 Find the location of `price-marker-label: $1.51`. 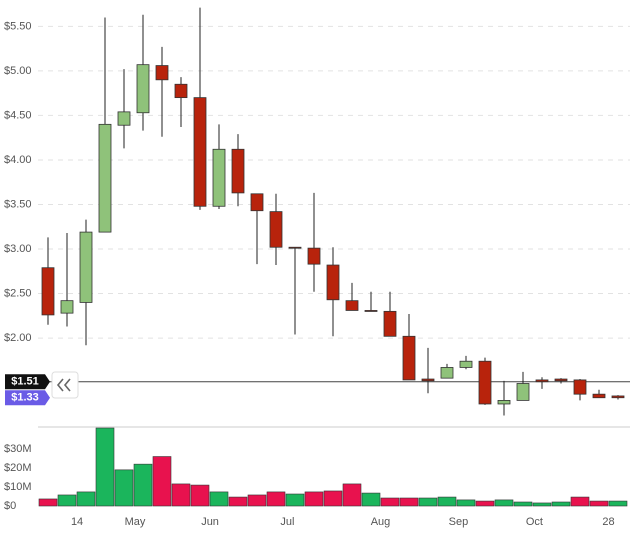

price-marker-label: $1.51 is located at coordinates (25, 382).